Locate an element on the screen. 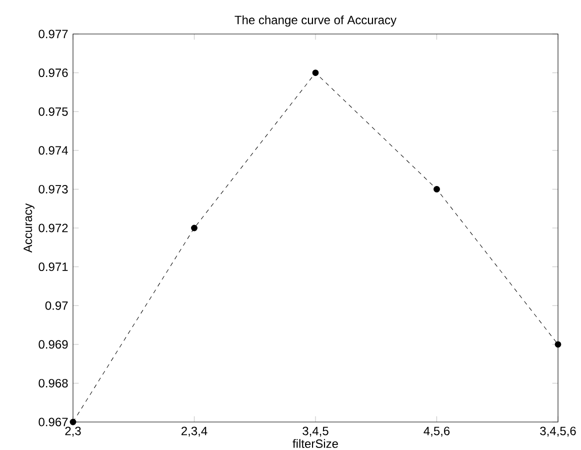 The width and height of the screenshot is (581, 450). x-tick-label: 2,3 is located at coordinates (73, 431).